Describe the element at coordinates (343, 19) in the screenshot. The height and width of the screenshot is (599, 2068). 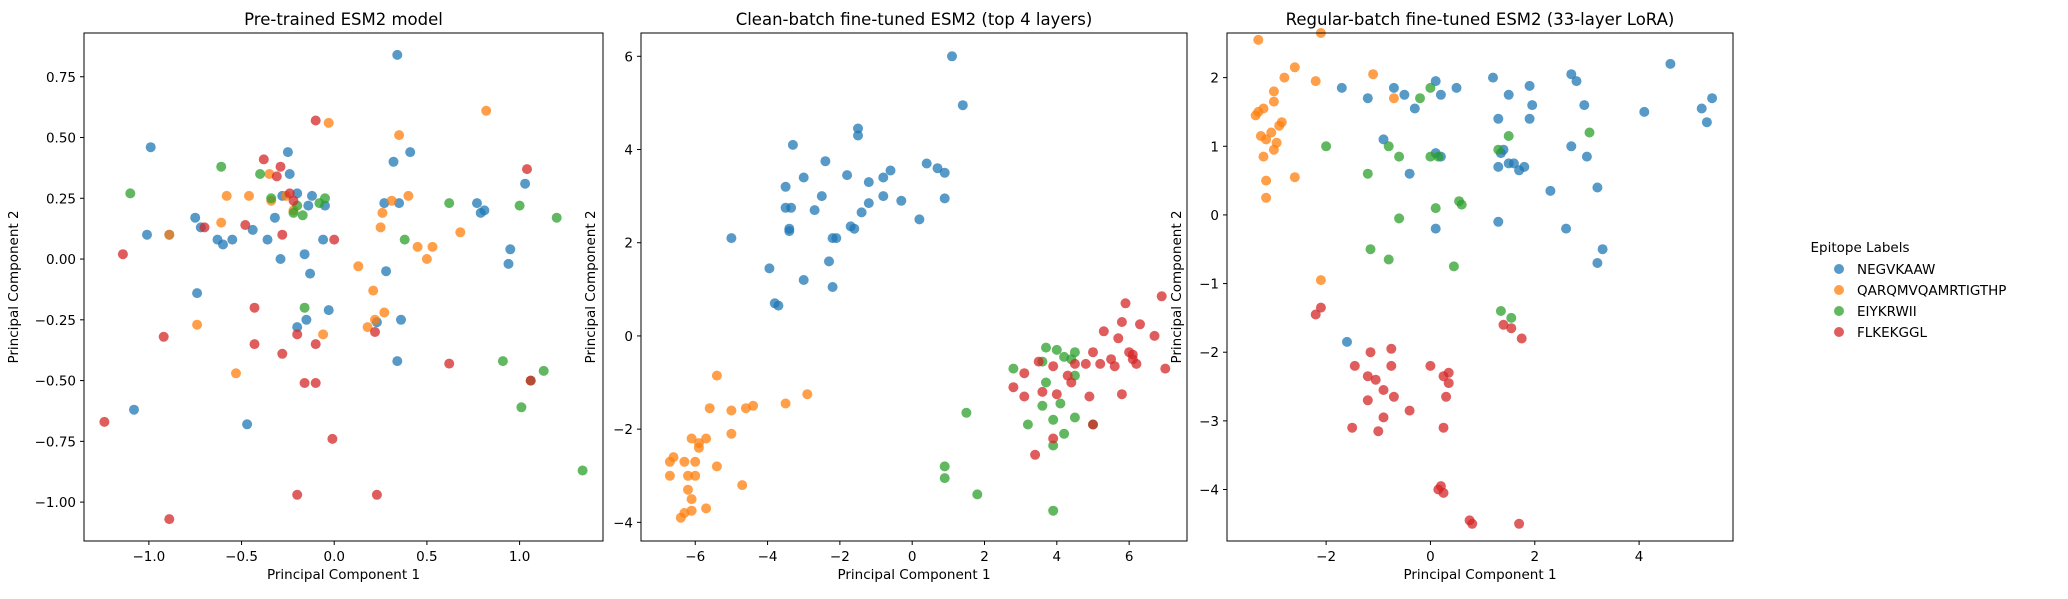
I see `panel-title: Pre-trained ESM2 model` at that location.